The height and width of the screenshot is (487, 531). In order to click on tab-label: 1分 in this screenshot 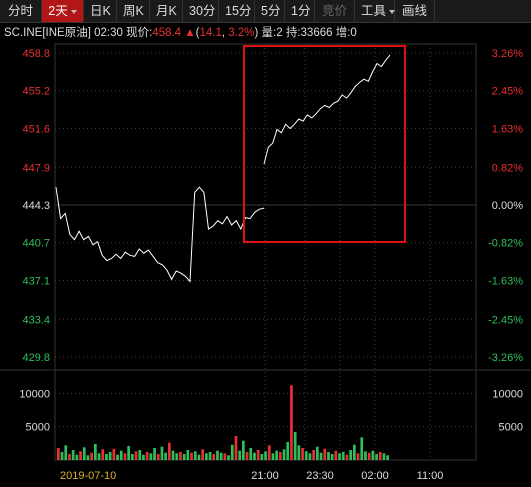, I will do `click(301, 11)`.